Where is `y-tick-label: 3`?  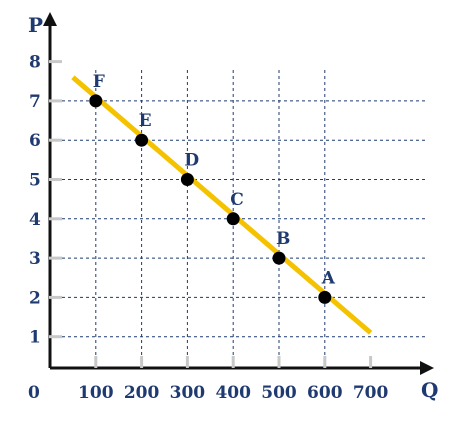 y-tick-label: 3 is located at coordinates (35, 259).